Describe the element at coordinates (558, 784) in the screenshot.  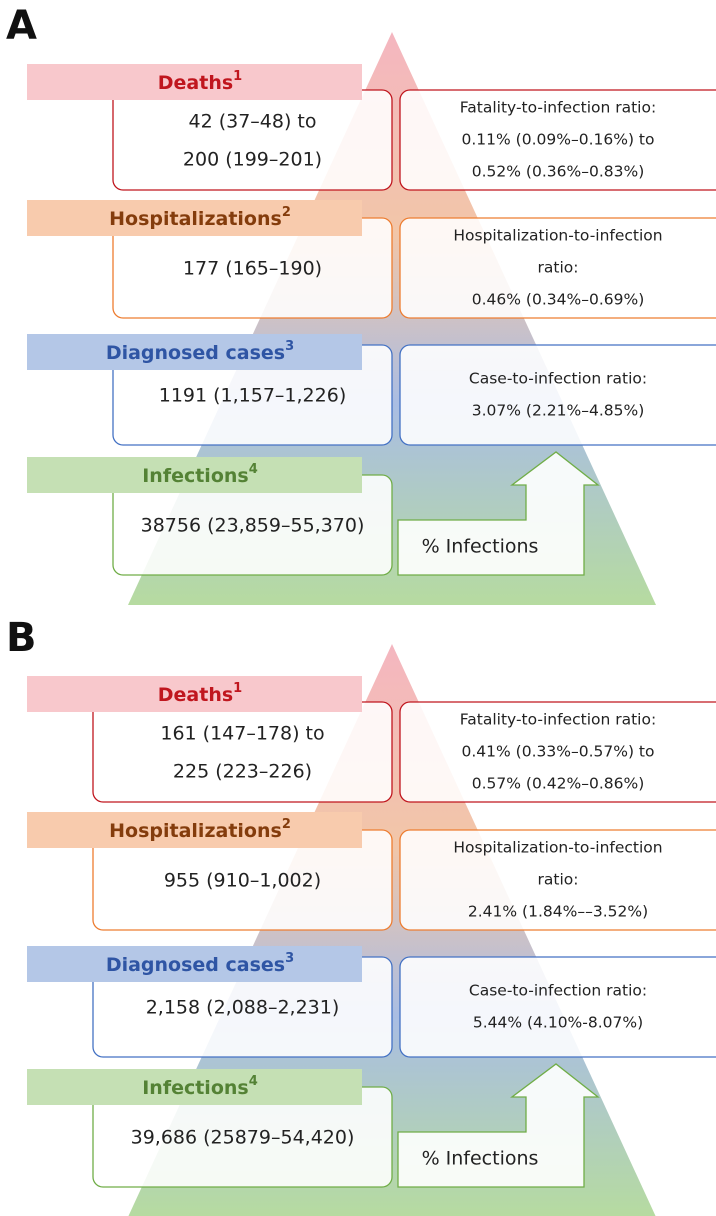
I see `ratio-text: 0.57% (0.42%–0.86%)` at that location.